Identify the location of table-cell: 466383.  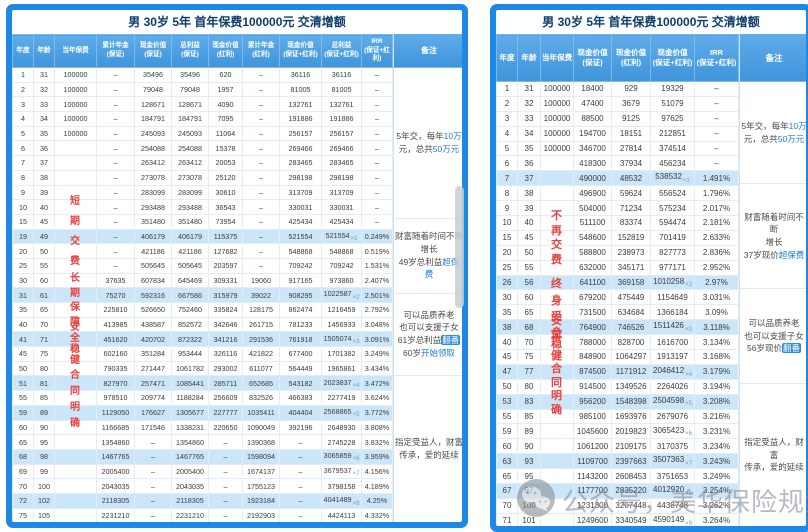
(300, 398).